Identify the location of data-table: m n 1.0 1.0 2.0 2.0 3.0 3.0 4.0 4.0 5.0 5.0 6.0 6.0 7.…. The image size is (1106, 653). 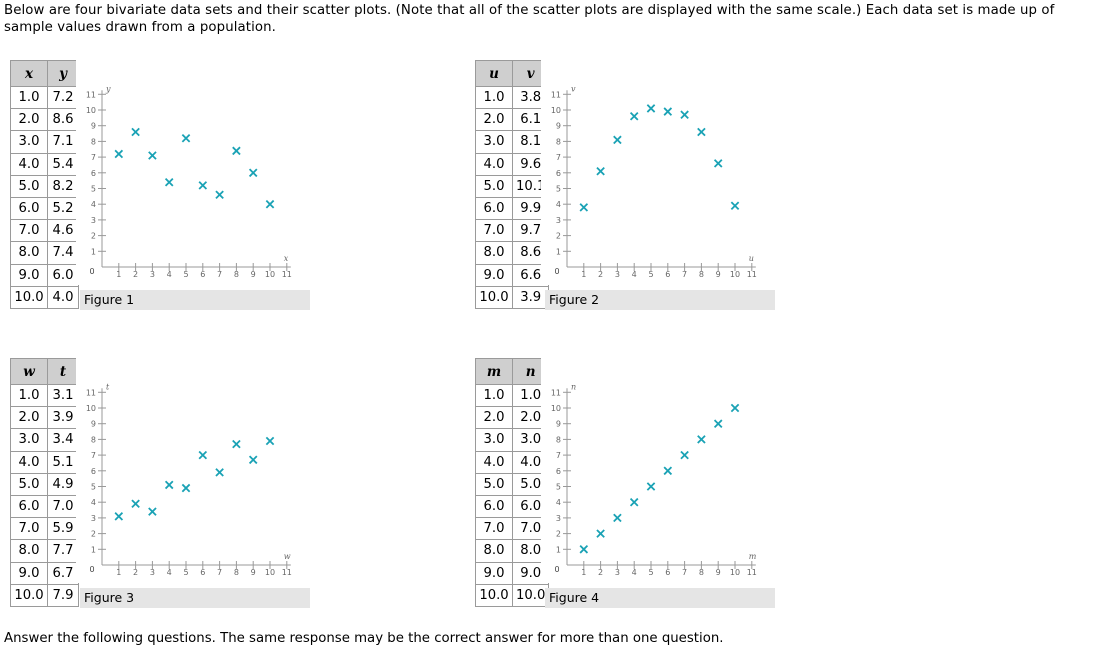
(512, 482).